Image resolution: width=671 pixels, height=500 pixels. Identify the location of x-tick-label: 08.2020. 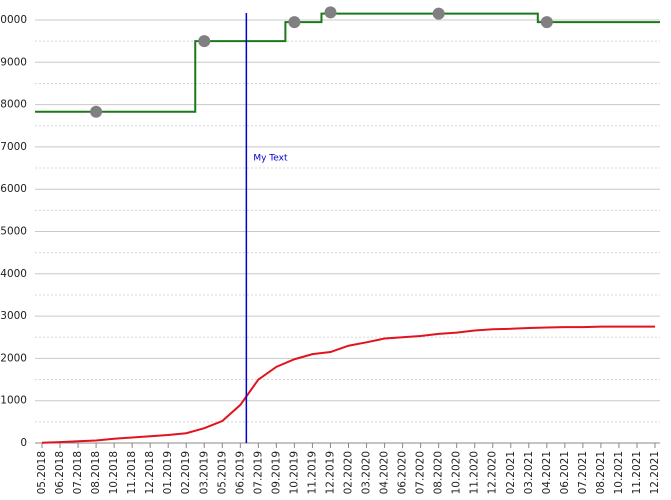
(439, 472).